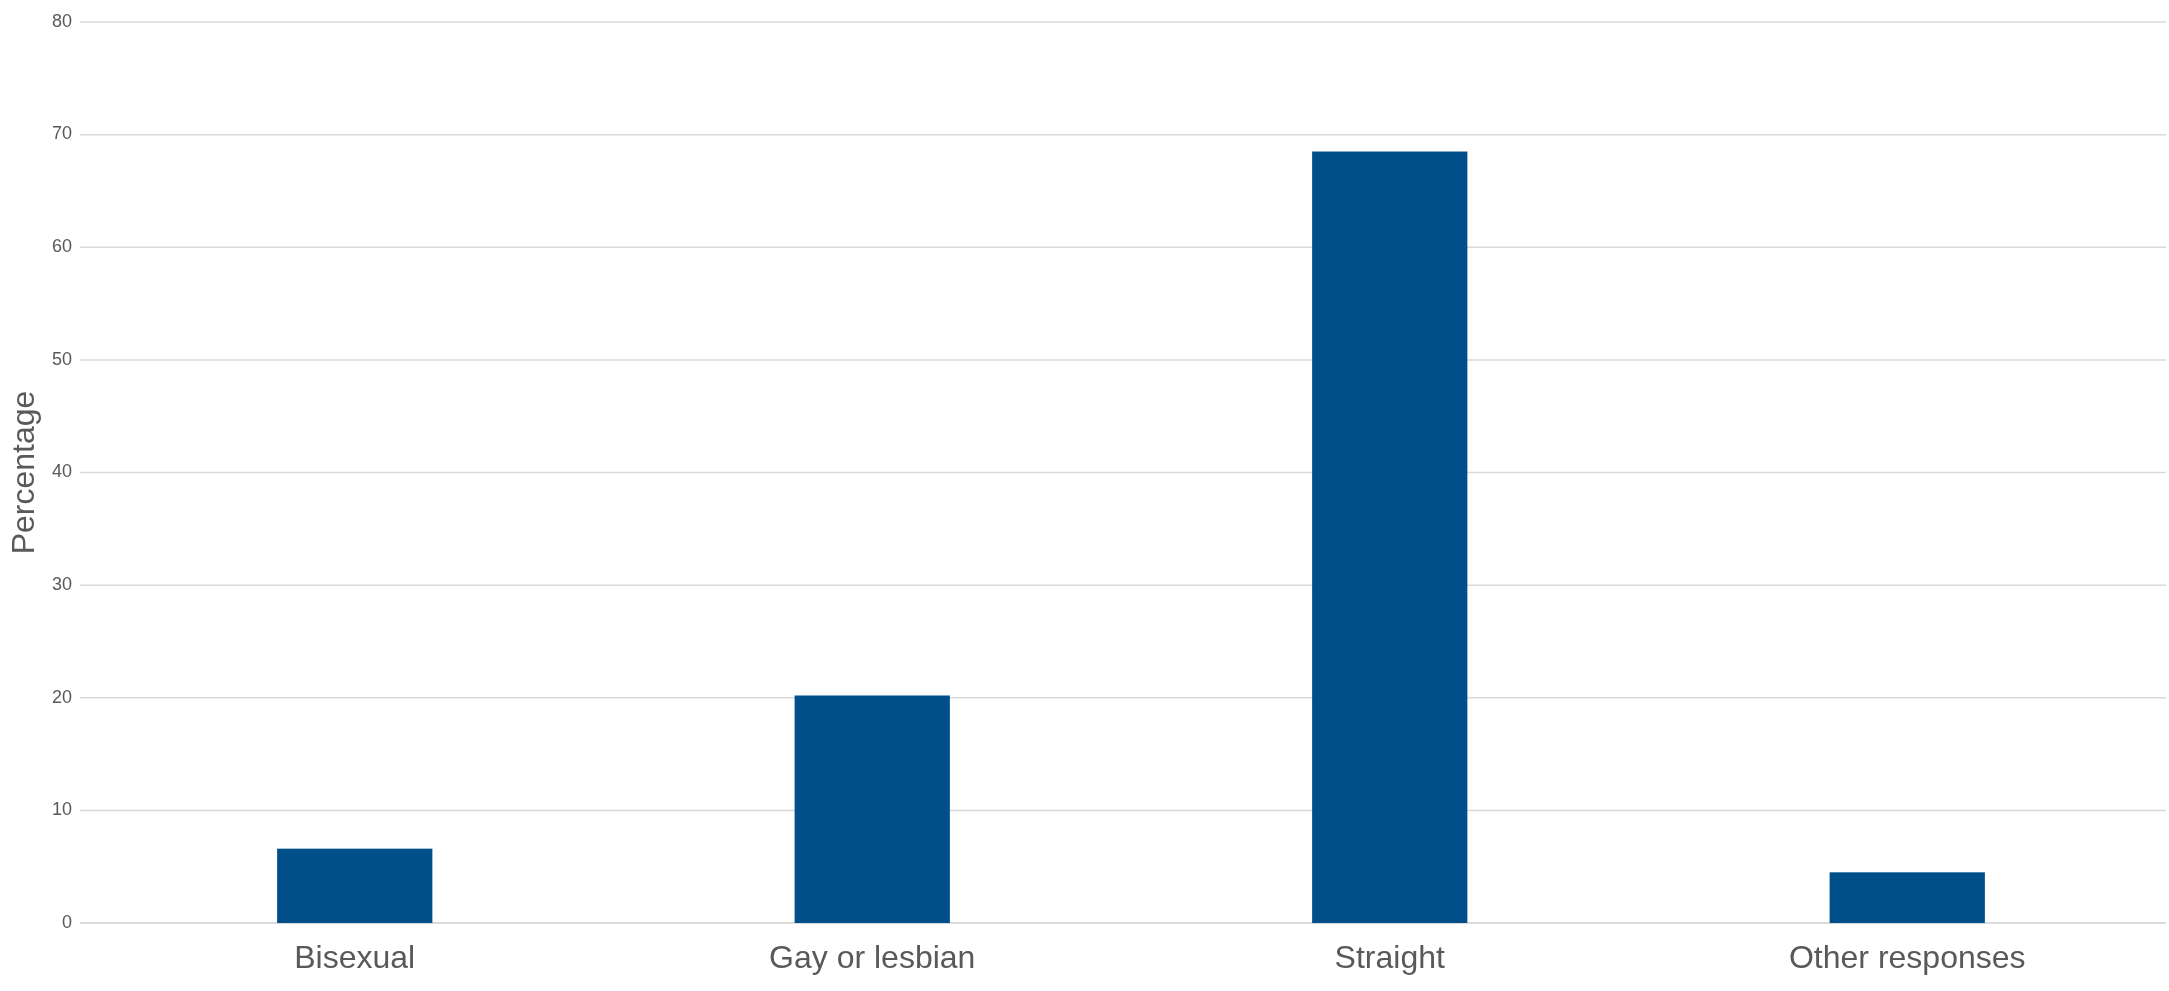 This screenshot has height=991, width=2169. What do you see at coordinates (61, 246) in the screenshot?
I see `y-tick-label: 60` at bounding box center [61, 246].